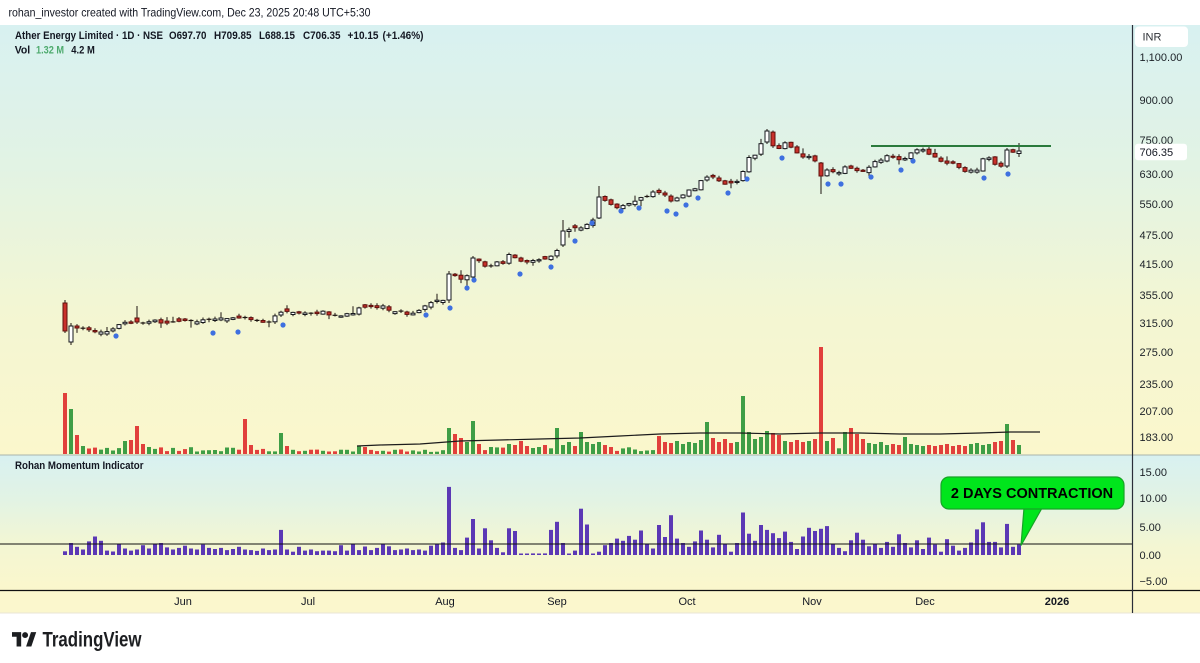 This screenshot has width=1200, height=663. I want to click on svg-text: H709.85, so click(233, 36).